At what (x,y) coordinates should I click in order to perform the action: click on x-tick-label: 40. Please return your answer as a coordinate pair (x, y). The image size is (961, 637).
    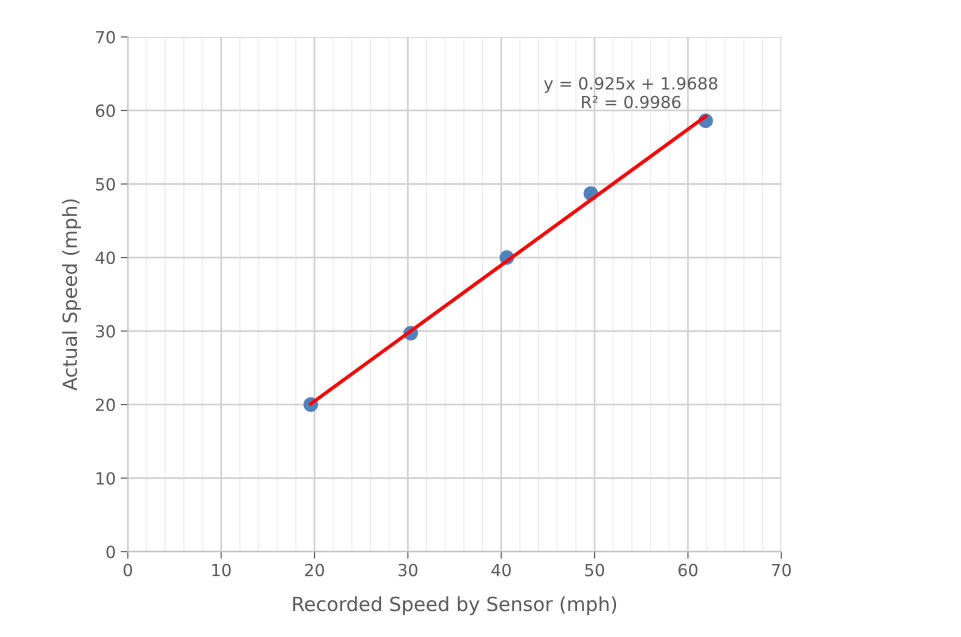
    Looking at the image, I should click on (501, 570).